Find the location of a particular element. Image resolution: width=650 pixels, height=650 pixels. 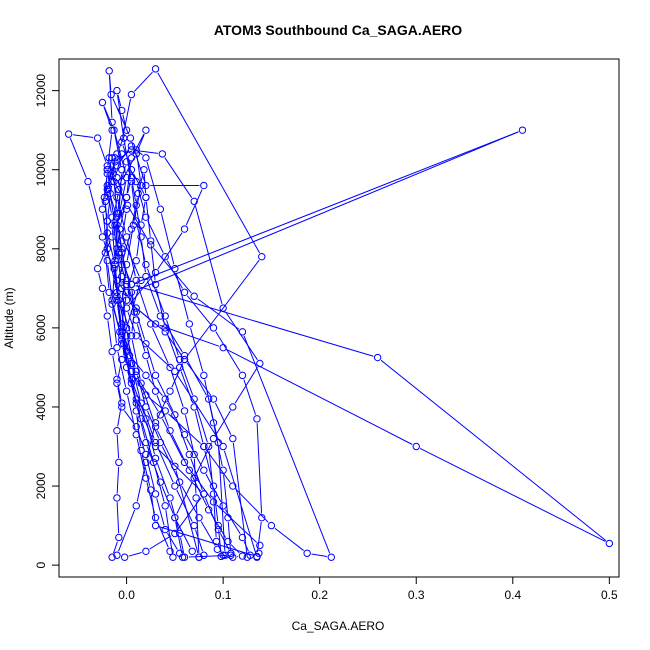

y-tick-label: 2000 is located at coordinates (41, 485).